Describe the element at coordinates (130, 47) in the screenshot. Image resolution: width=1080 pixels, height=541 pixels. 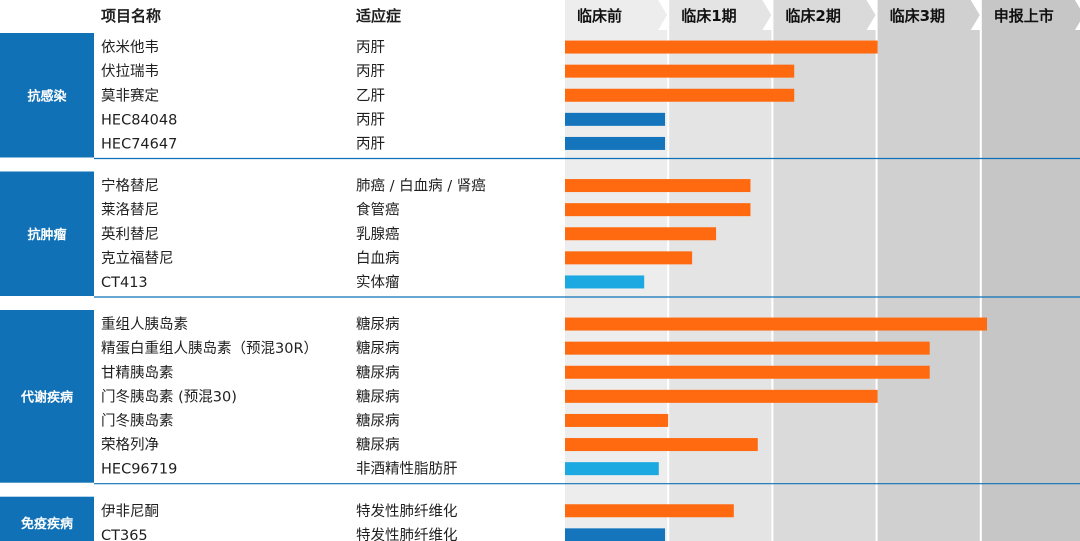
I see `drug-name: 依米他韦` at that location.